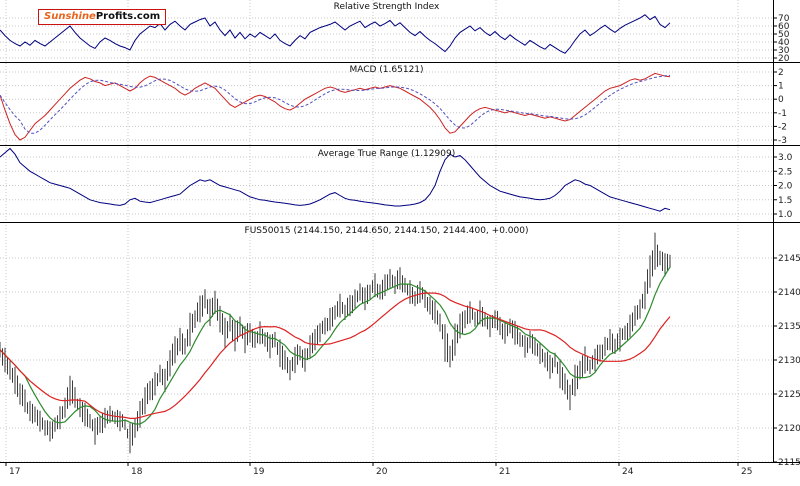 The width and height of the screenshot is (800, 486). Describe the element at coordinates (785, 172) in the screenshot. I see `y-axis-label: 2.5` at that location.